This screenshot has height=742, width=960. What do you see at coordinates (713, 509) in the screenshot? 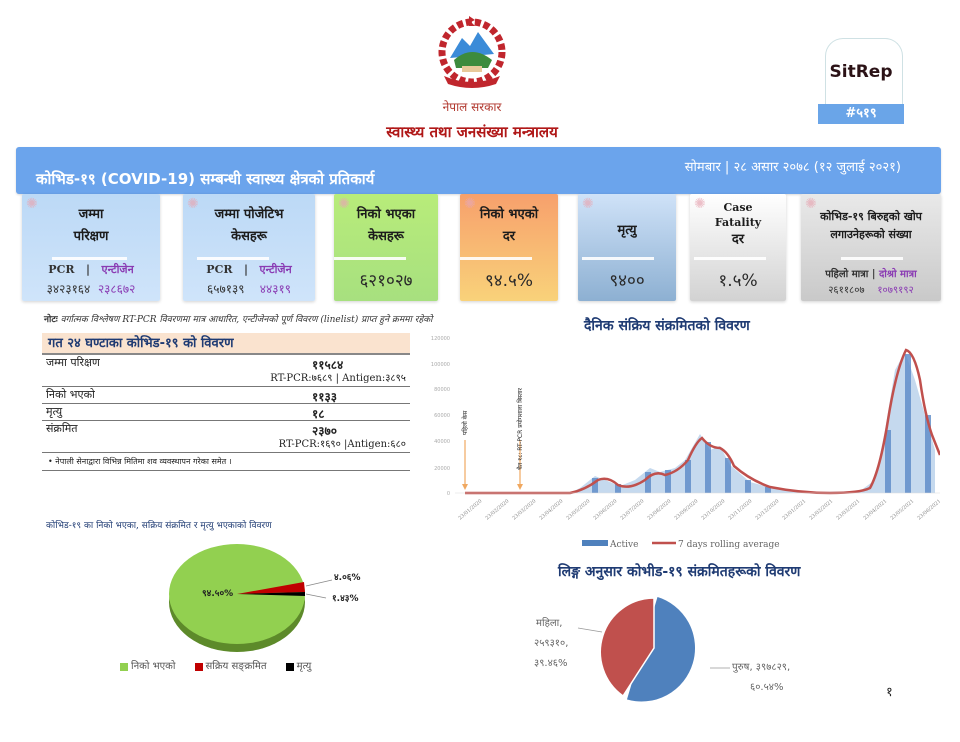
I see `x-tick: 23/10/2020` at bounding box center [713, 509].